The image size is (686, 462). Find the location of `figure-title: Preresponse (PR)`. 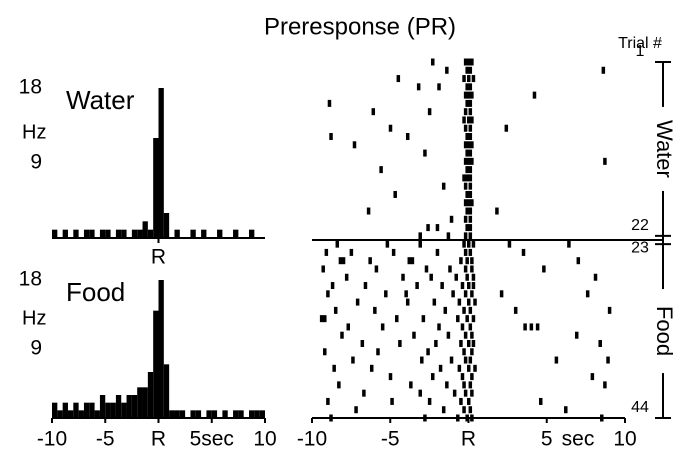

figure-title: Preresponse (PR) is located at coordinates (360, 26).